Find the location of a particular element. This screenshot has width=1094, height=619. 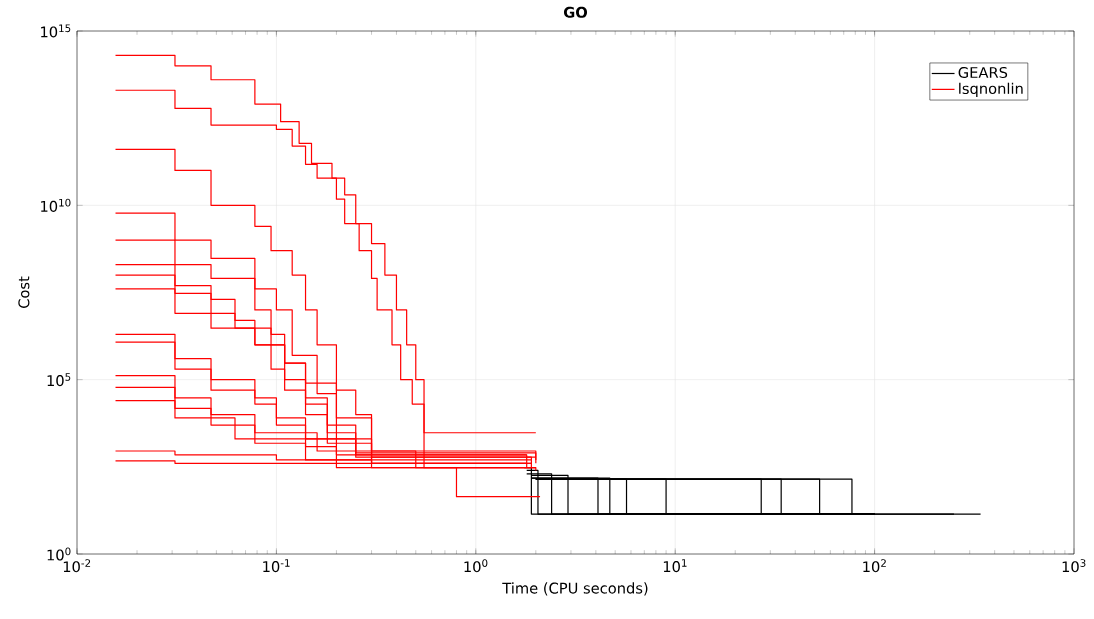

x-tick-label: 10$^{2}$ is located at coordinates (874, 566).